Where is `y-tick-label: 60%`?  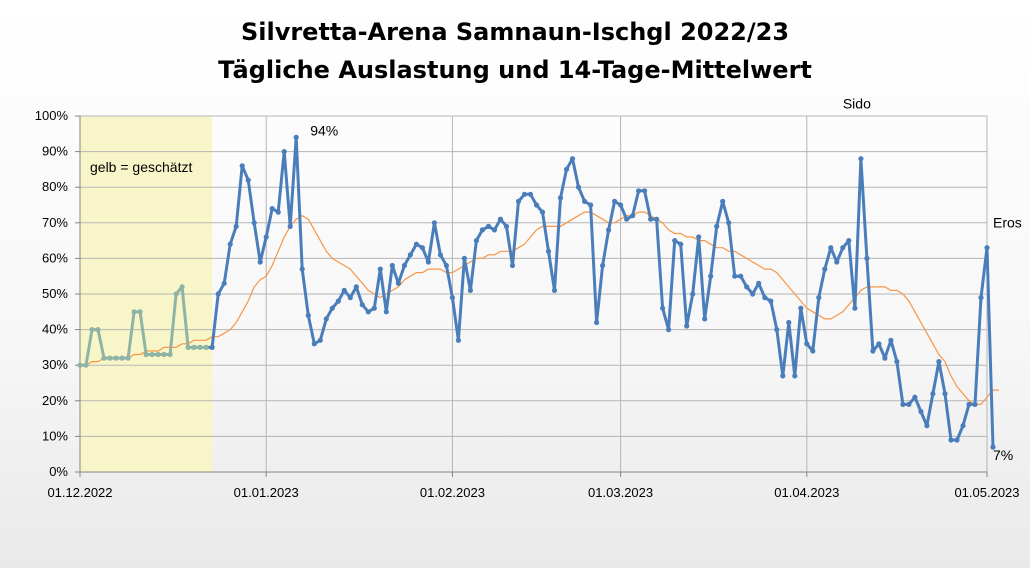 y-tick-label: 60% is located at coordinates (55, 257).